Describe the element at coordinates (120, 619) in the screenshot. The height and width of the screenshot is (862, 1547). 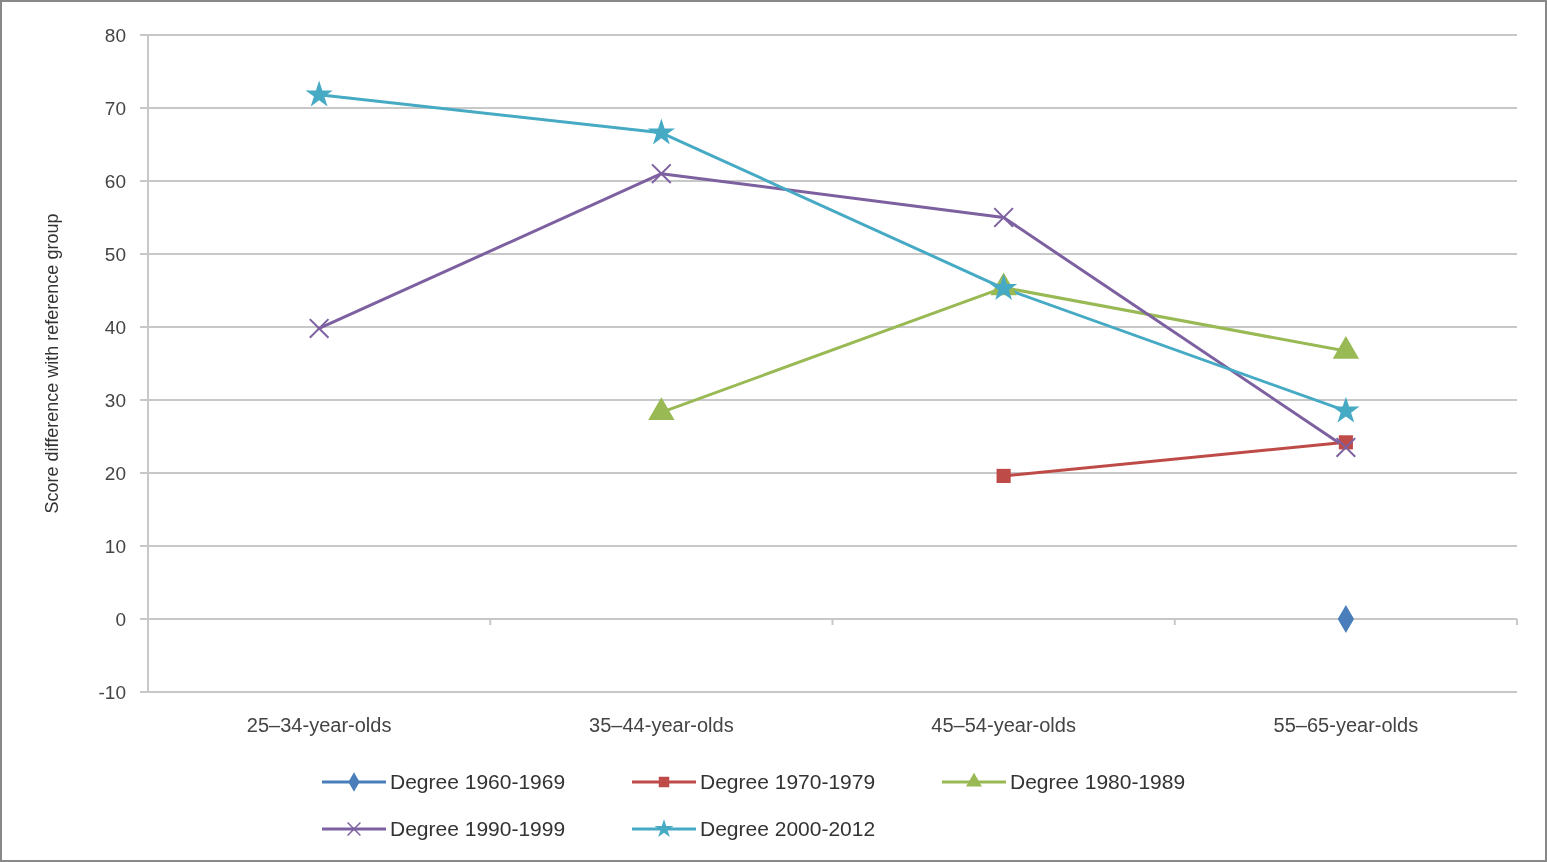
I see `y-tick-label: 0` at that location.